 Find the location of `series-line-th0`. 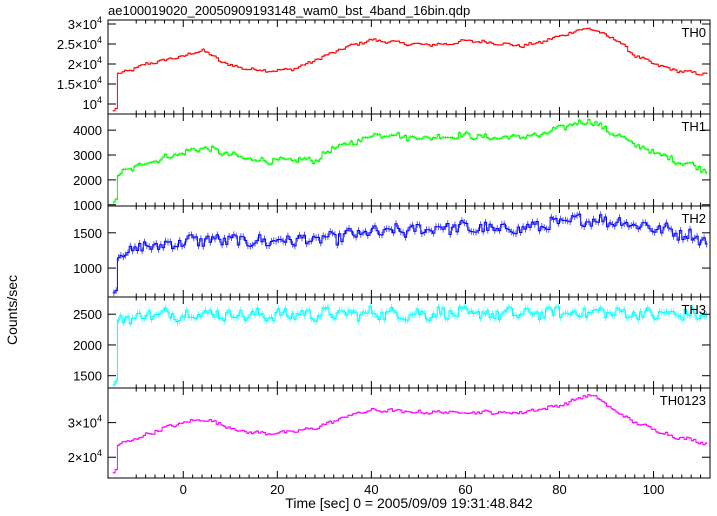

series-line-th0 is located at coordinates (410, 69).